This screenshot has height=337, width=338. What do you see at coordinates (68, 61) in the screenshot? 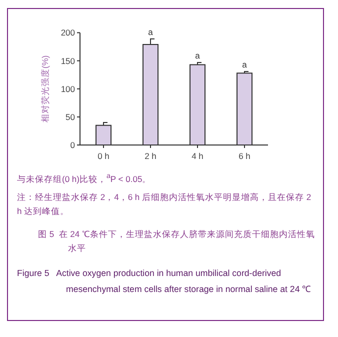
I see `y-tick-label: 150` at bounding box center [68, 61].